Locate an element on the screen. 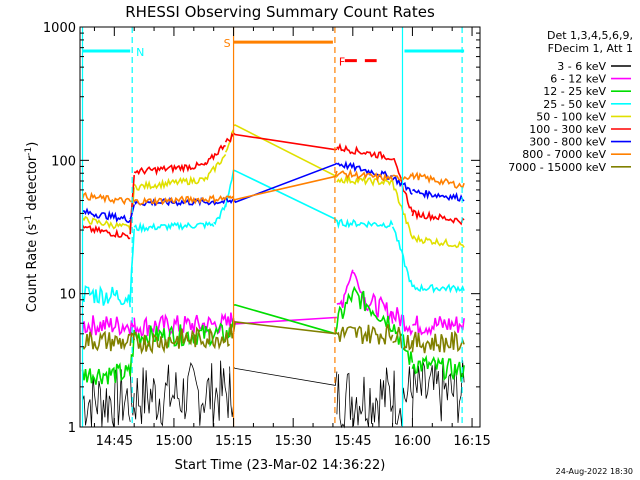 The image size is (640, 480). x-tick-label-0: 14:45 is located at coordinates (114, 441).